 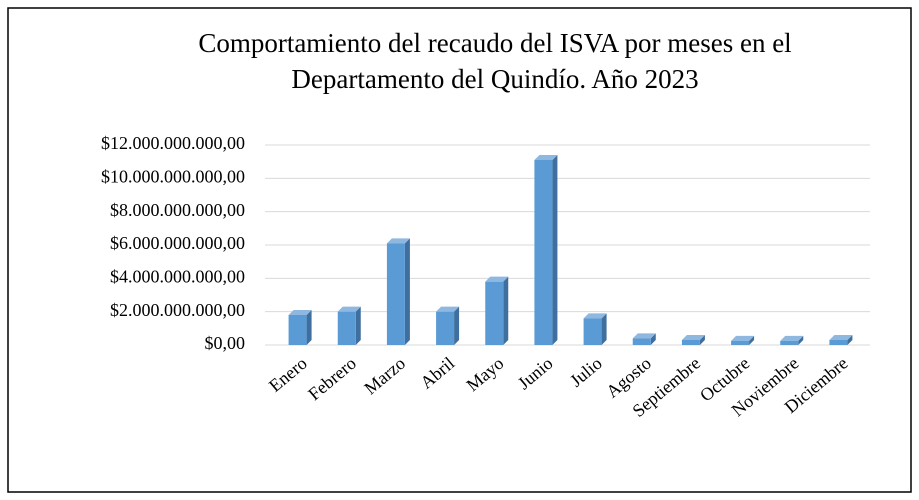 I want to click on y-tick-label: $12.000.000.000,00, so click(x=173, y=143).